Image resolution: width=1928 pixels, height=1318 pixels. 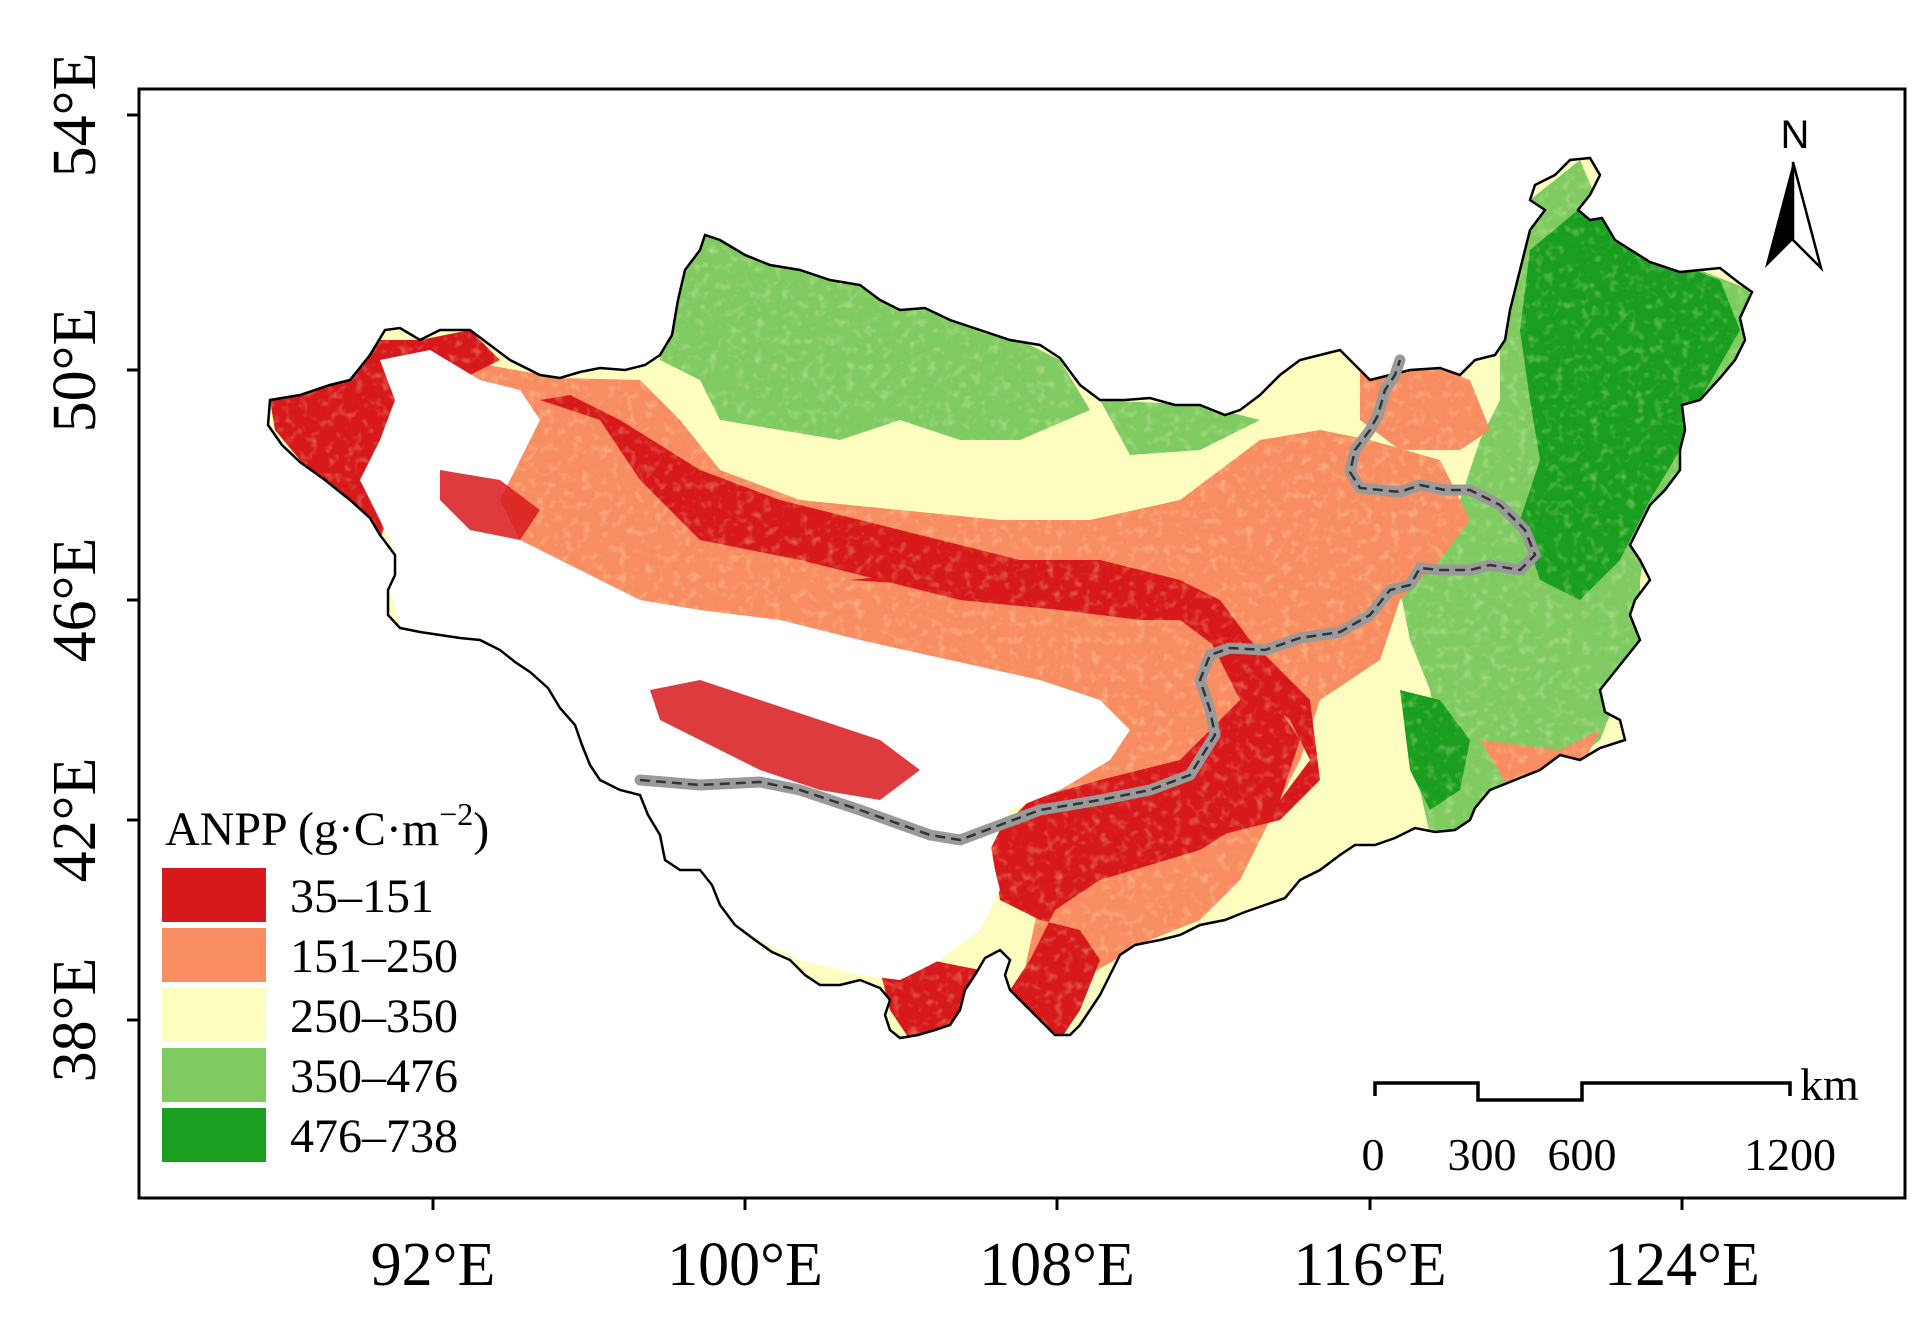 What do you see at coordinates (745, 1265) in the screenshot?
I see `x-tick-label-100: 100°E` at bounding box center [745, 1265].